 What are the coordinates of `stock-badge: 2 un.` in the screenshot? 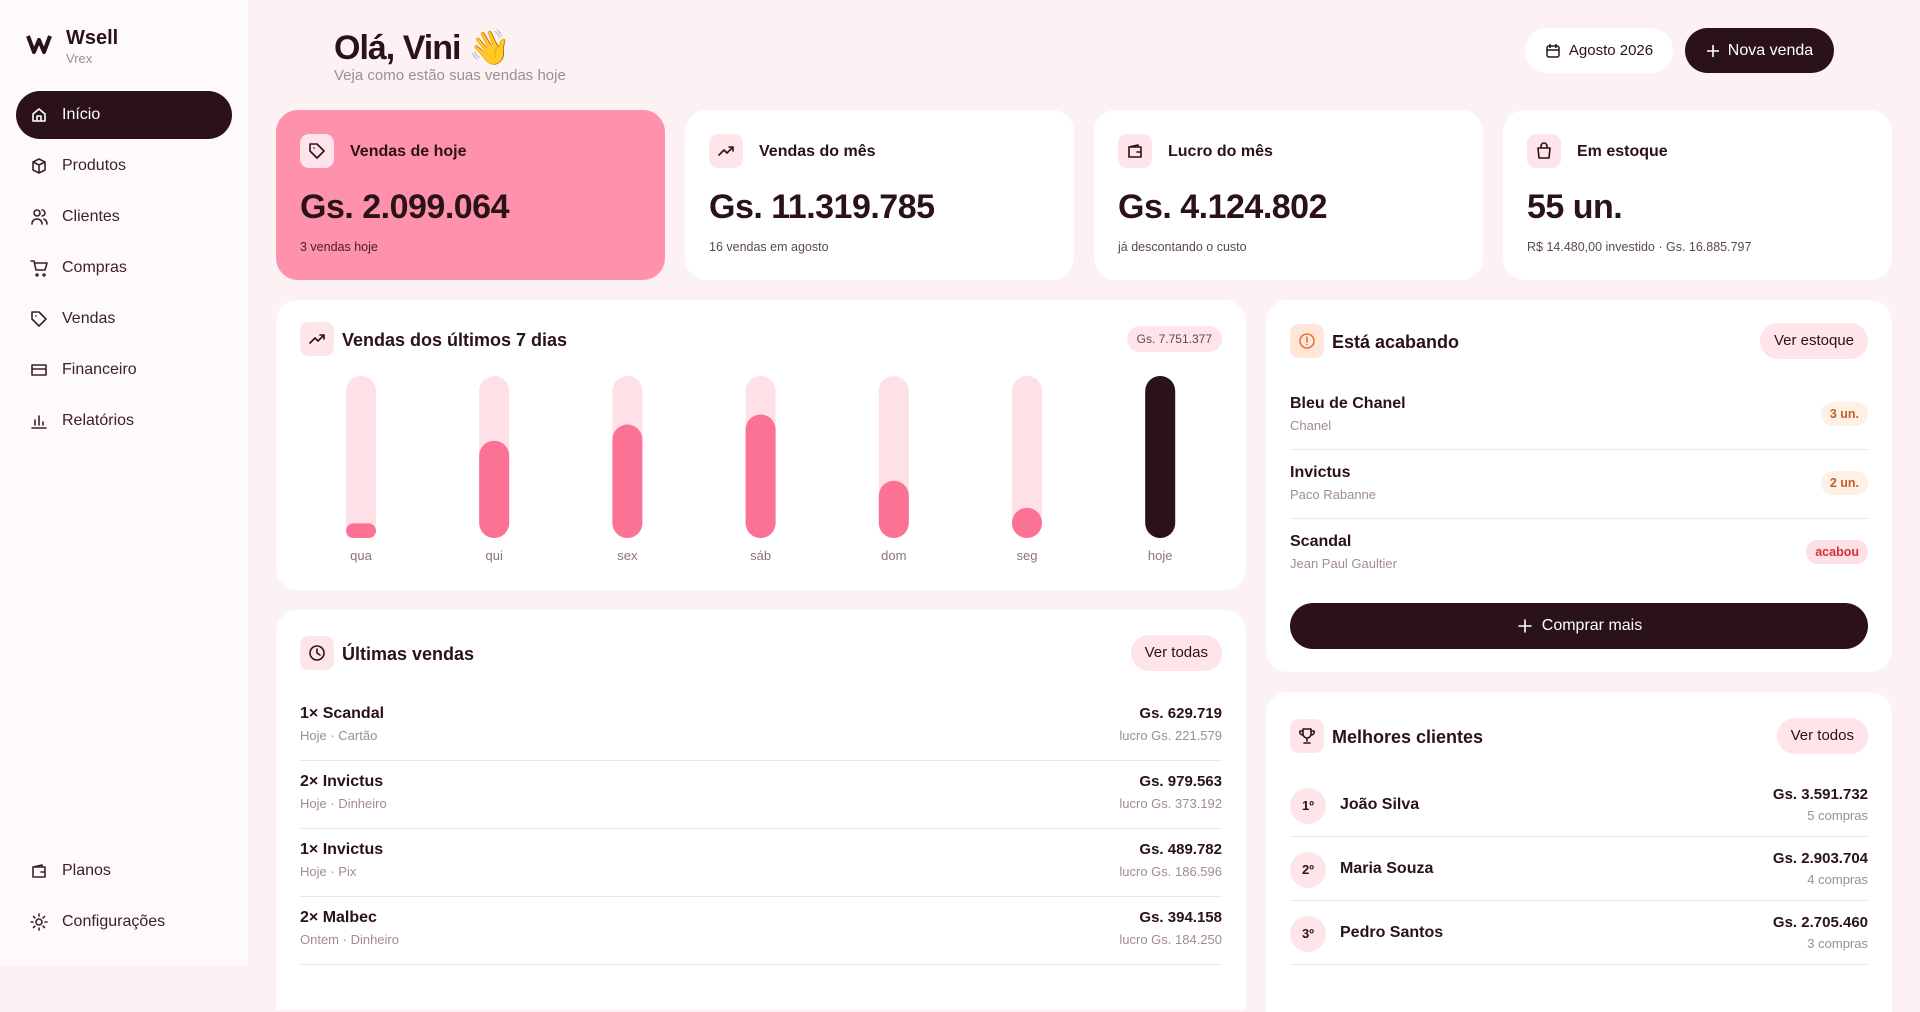 It's located at (1844, 483).